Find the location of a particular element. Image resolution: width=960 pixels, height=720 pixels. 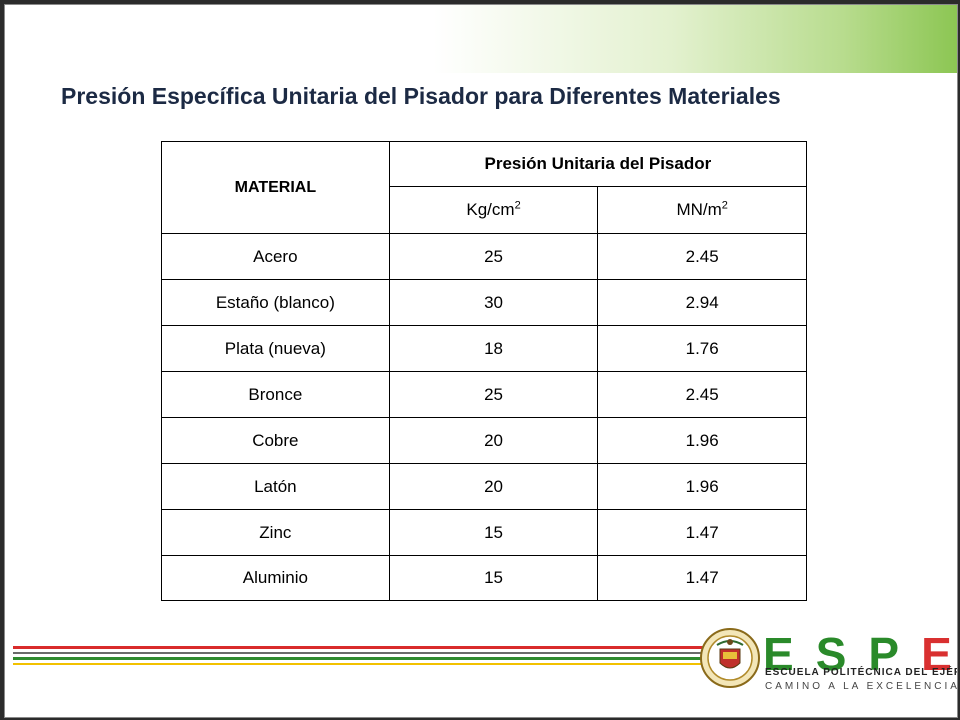

footer-stripe-gray is located at coordinates (363, 653).